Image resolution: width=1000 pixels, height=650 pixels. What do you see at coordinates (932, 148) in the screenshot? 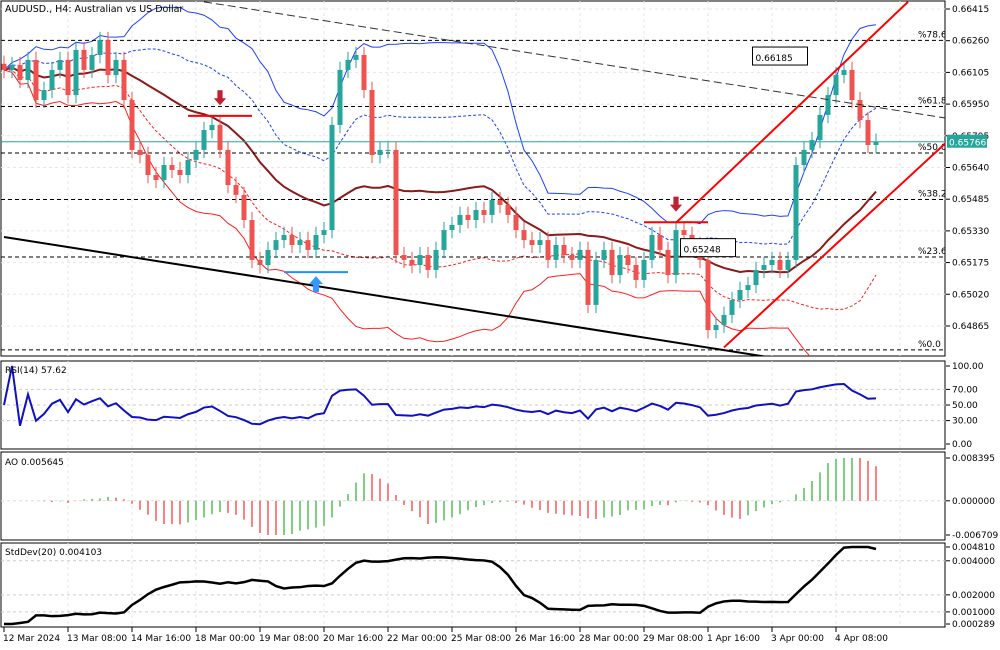
I see `fib-level-label: %50.0` at bounding box center [932, 148].